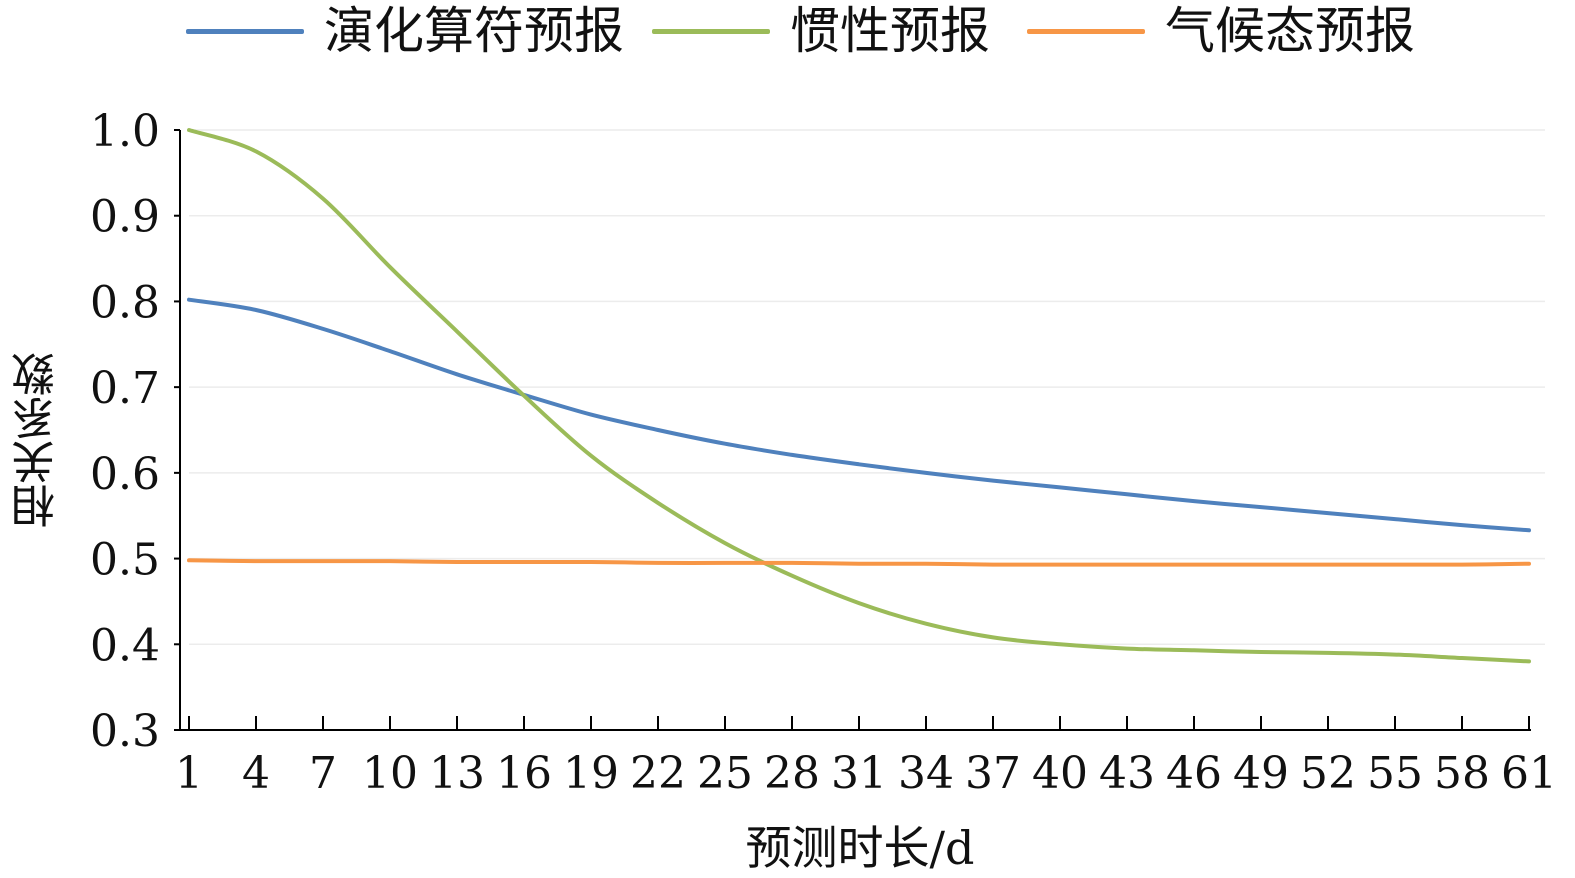  Describe the element at coordinates (860, 848) in the screenshot. I see `x-axis-title: 预测时长/d` at that location.